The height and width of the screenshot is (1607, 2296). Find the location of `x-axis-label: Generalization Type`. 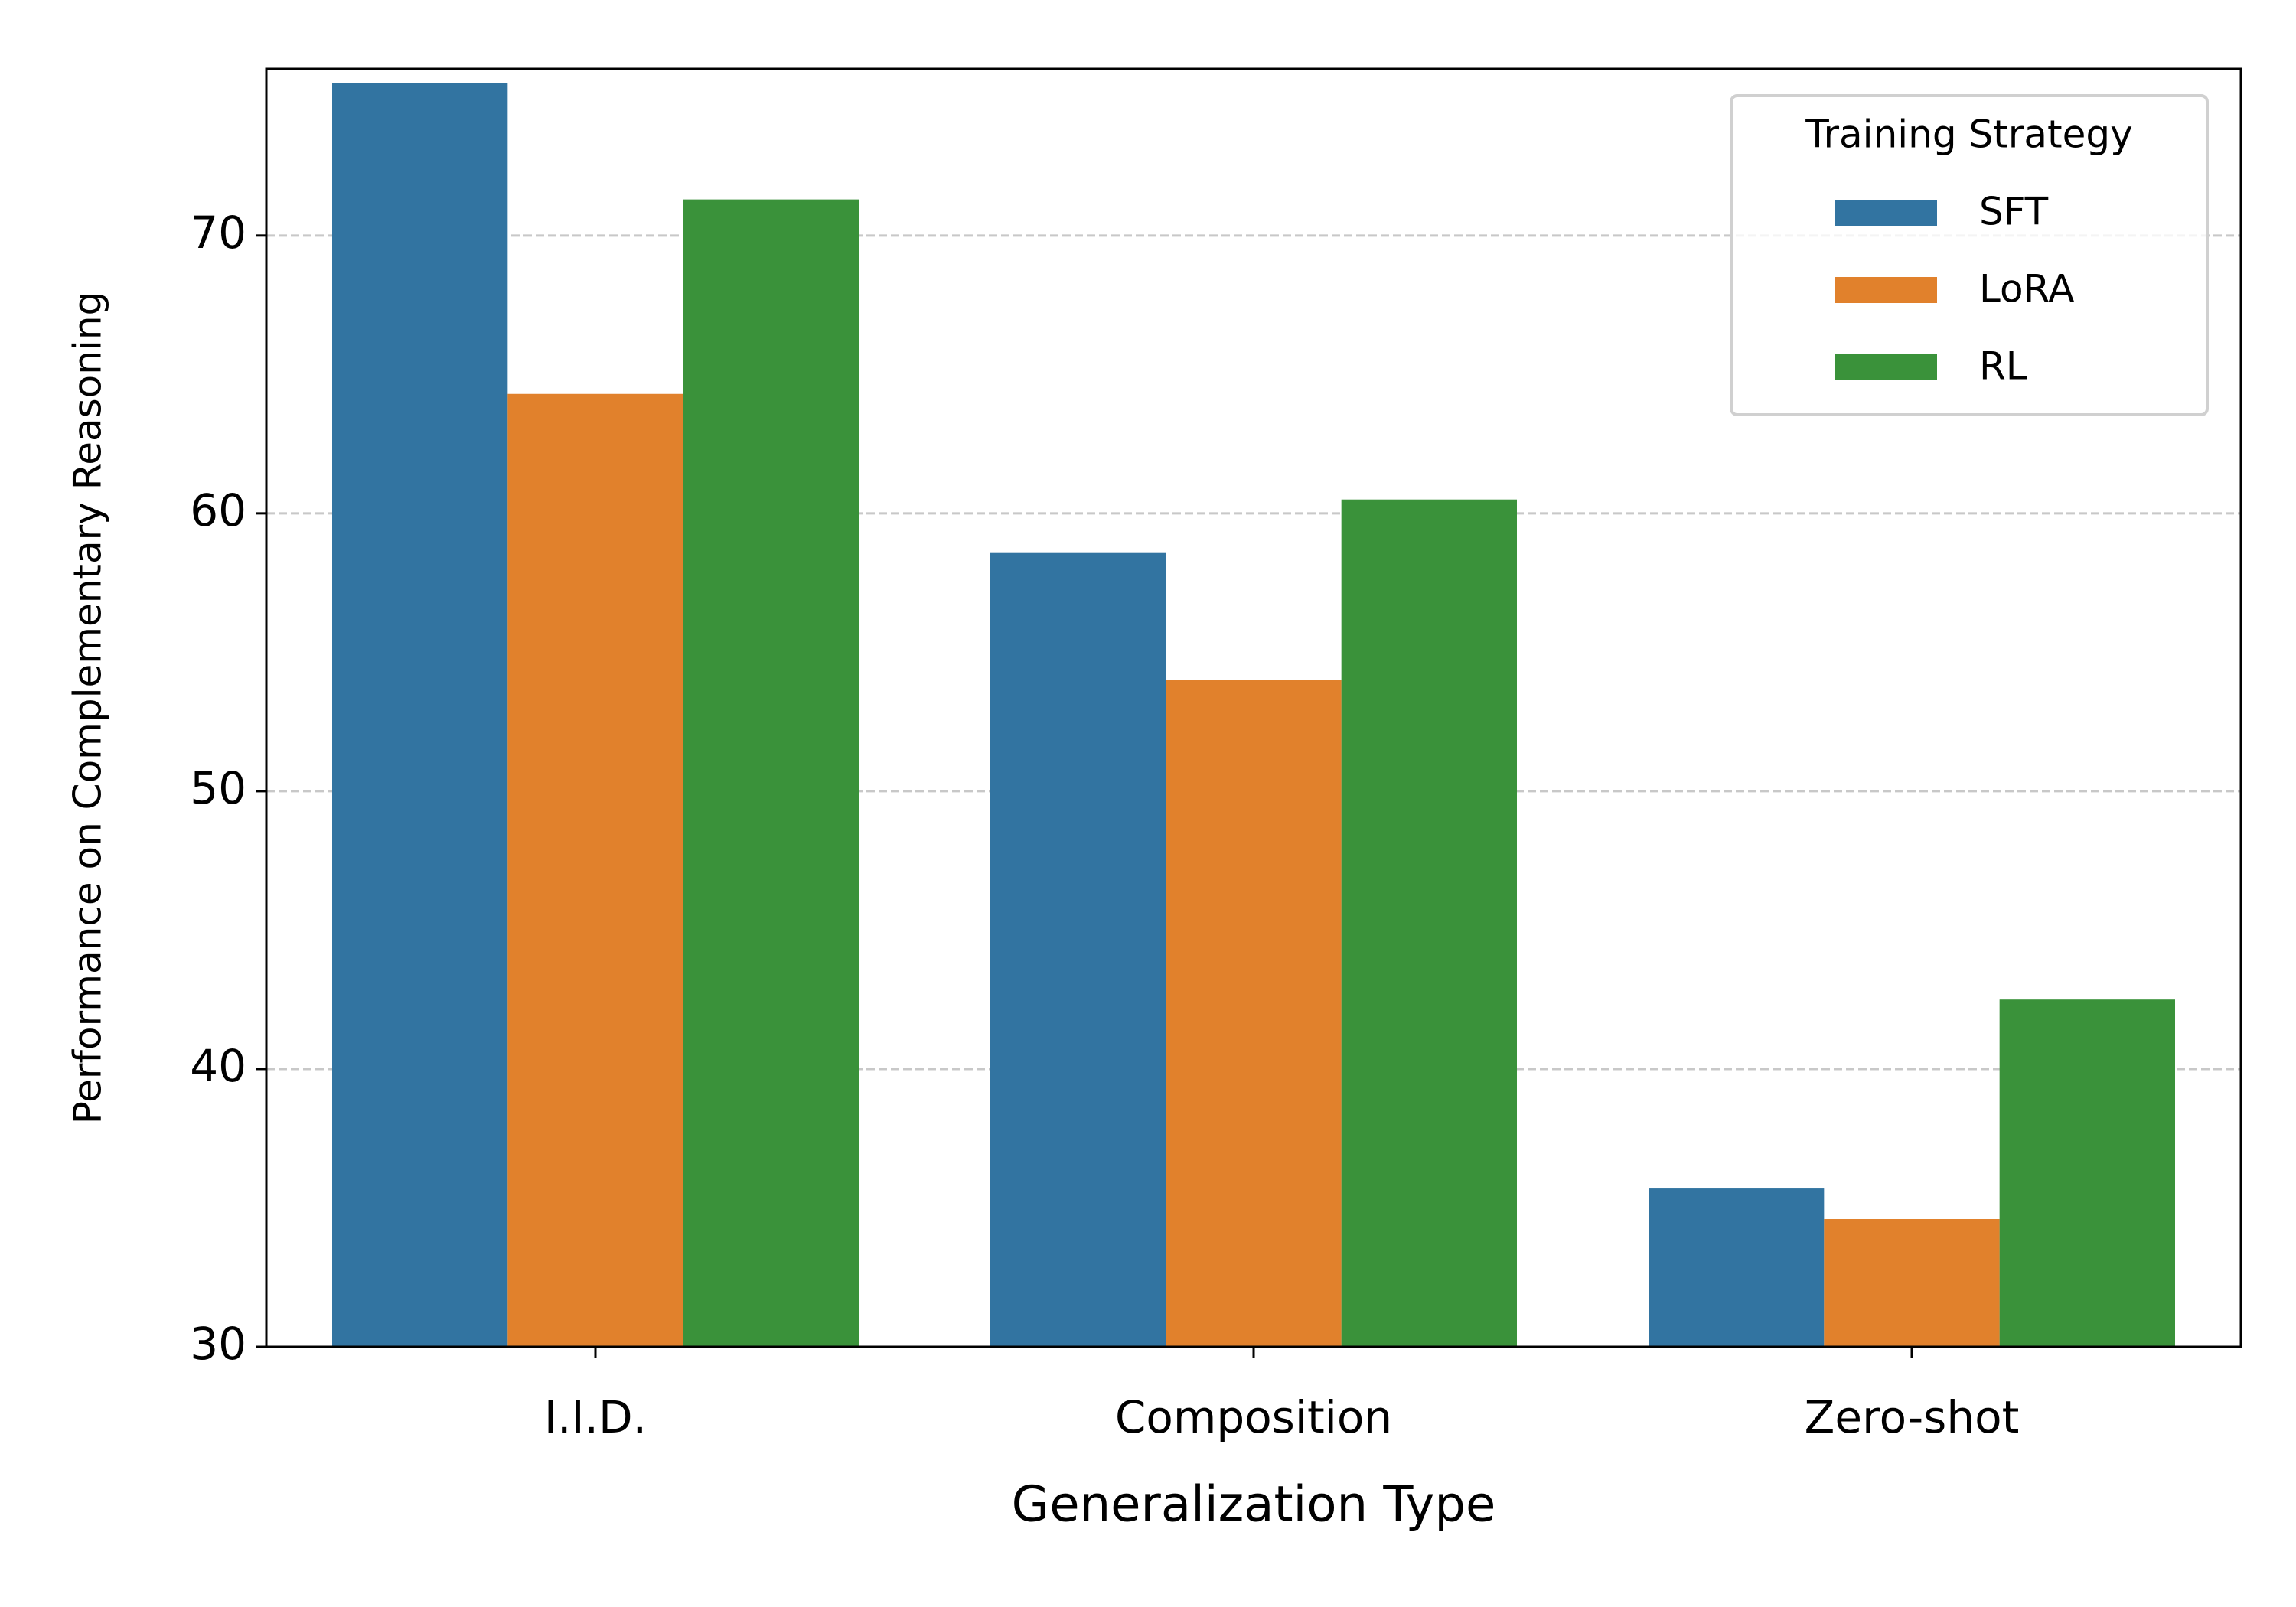

x-axis-label: Generalization Type is located at coordinates (1254, 1505).